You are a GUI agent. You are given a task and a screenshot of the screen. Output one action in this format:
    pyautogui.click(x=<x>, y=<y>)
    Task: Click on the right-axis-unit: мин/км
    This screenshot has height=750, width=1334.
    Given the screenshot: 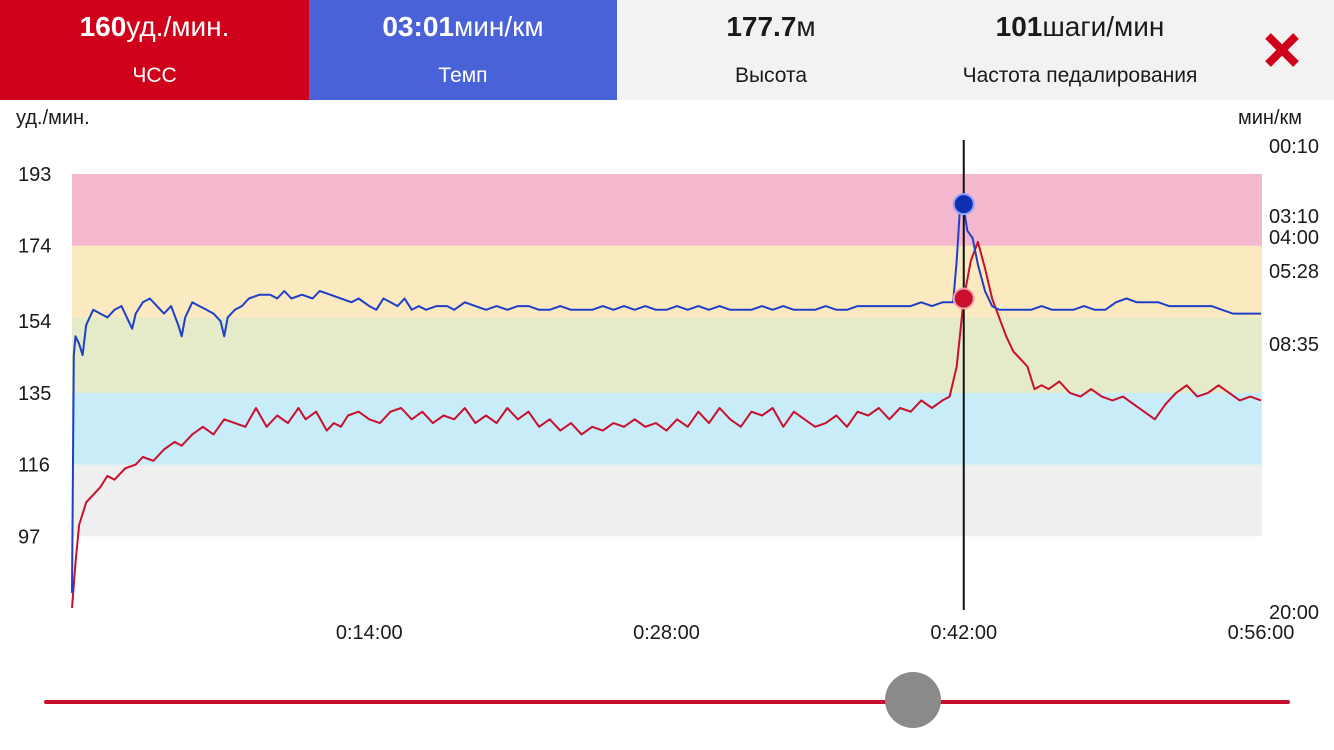 What is the action you would take?
    pyautogui.click(x=1270, y=118)
    